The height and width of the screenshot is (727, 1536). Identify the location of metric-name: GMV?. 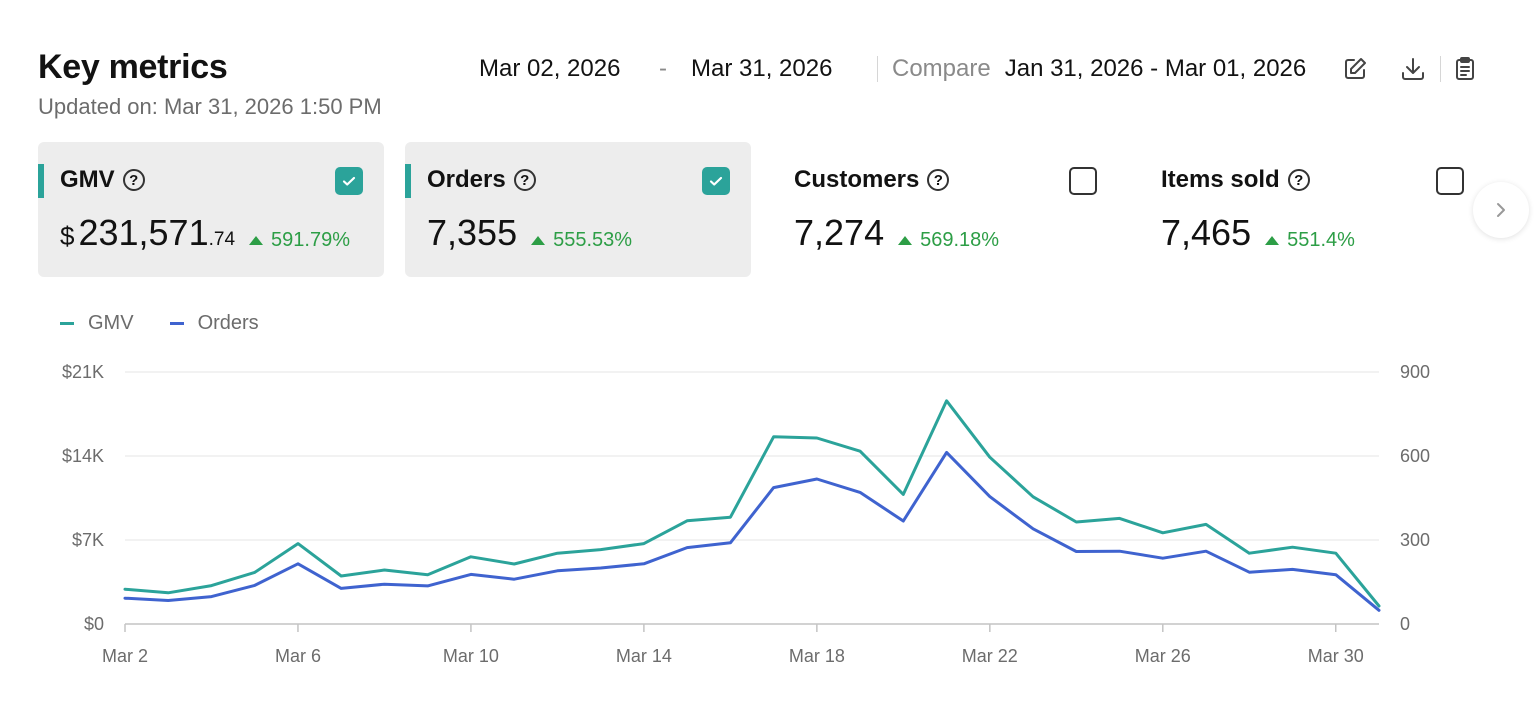
(102, 180).